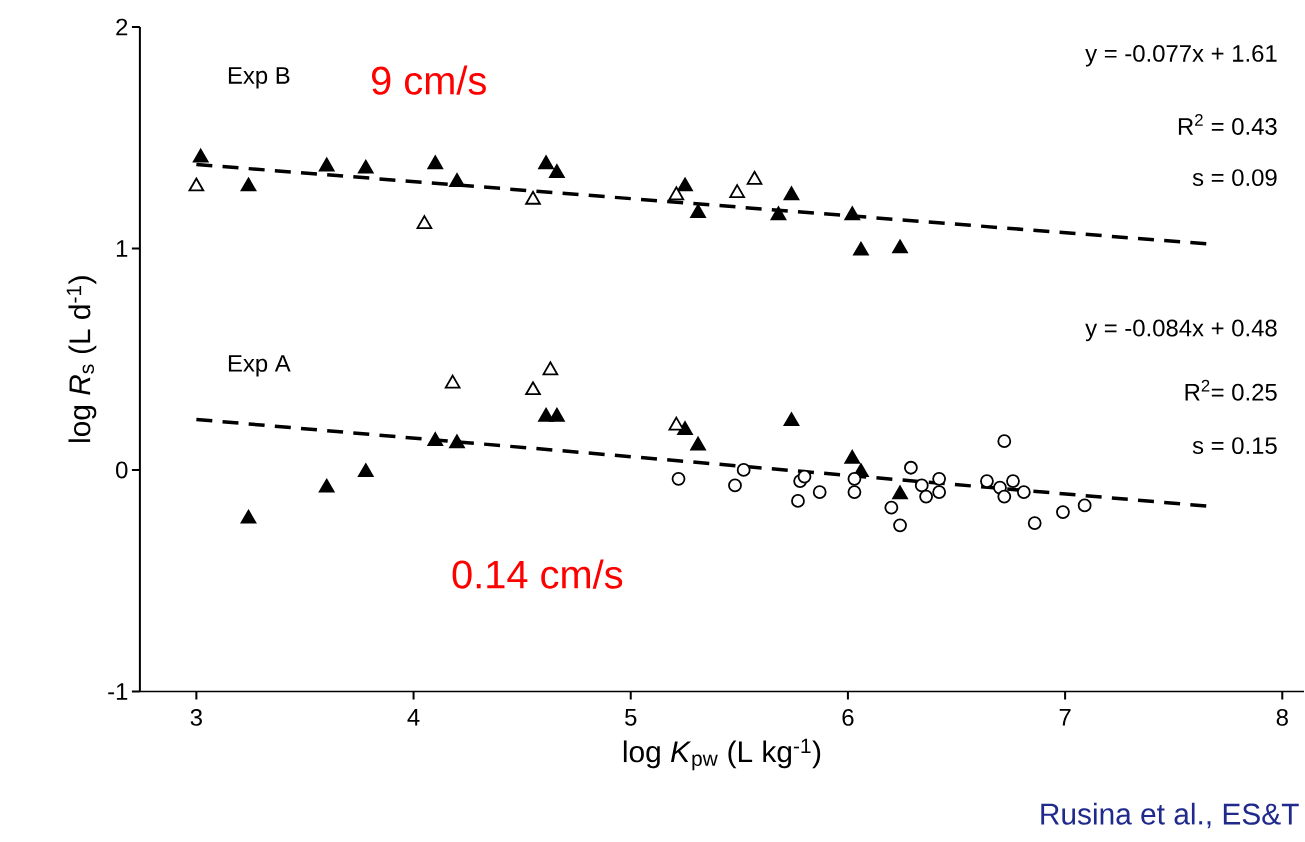 The width and height of the screenshot is (1305, 842). I want to click on annotation: R$^{2}$ = 0.43, so click(1227, 124).